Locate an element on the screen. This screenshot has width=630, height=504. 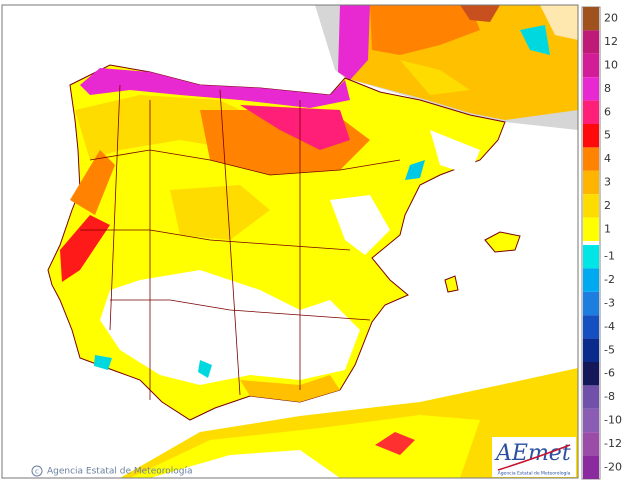
legend-label: -10 is located at coordinates (613, 420).